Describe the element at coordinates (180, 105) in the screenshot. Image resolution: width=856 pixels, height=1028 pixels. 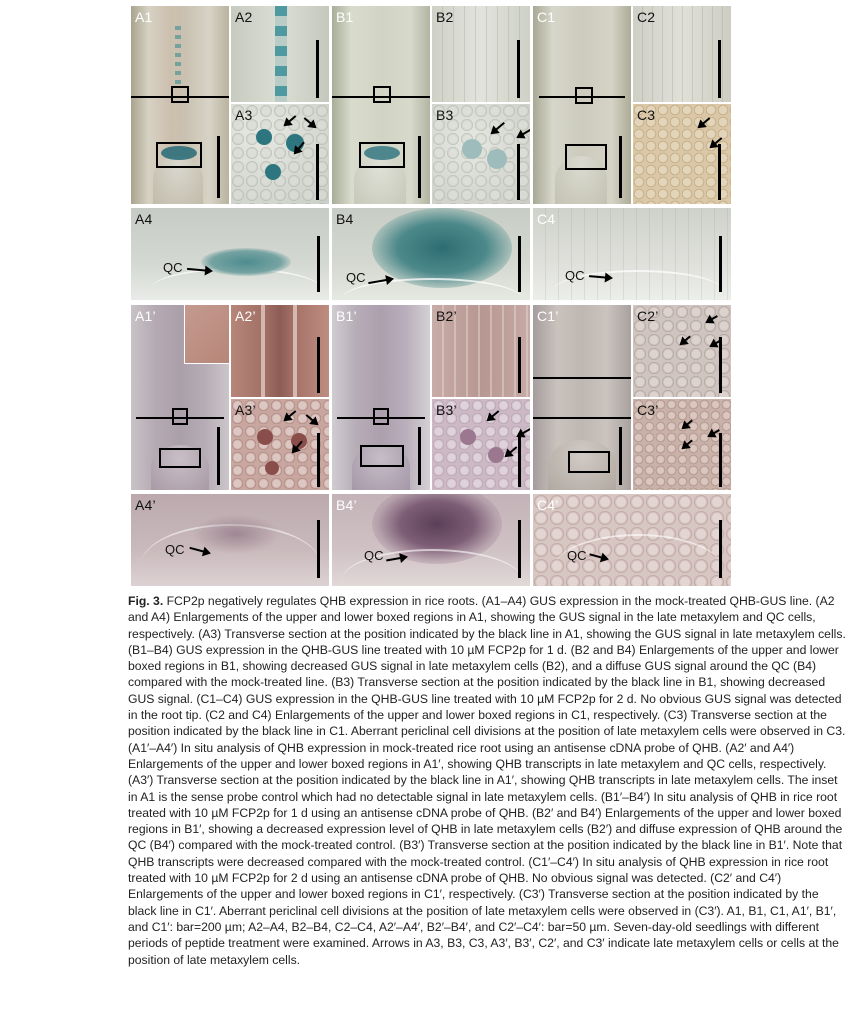
I see `panel-a1: A1` at that location.